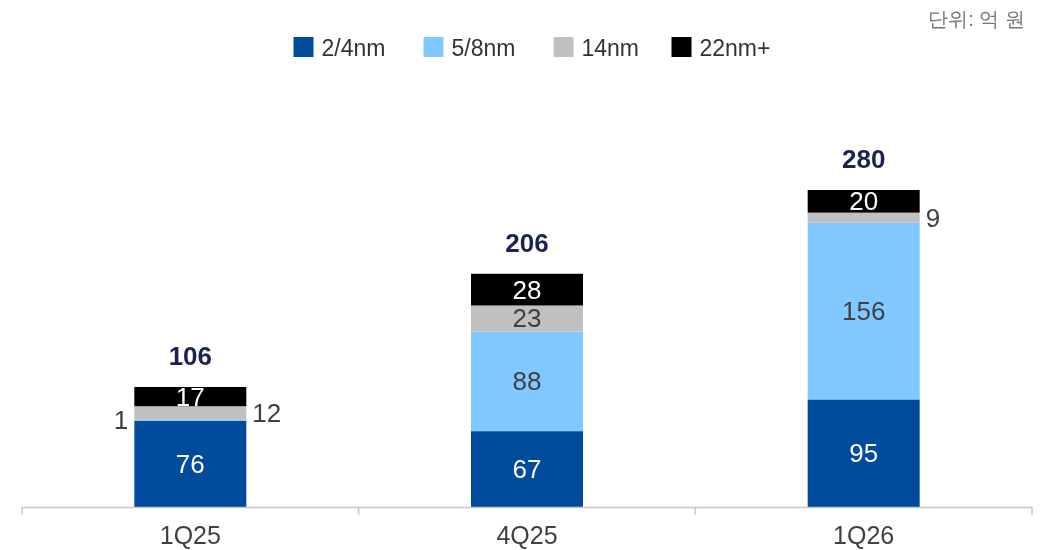 The image size is (1055, 550). What do you see at coordinates (864, 201) in the screenshot?
I see `data-label: 20` at bounding box center [864, 201].